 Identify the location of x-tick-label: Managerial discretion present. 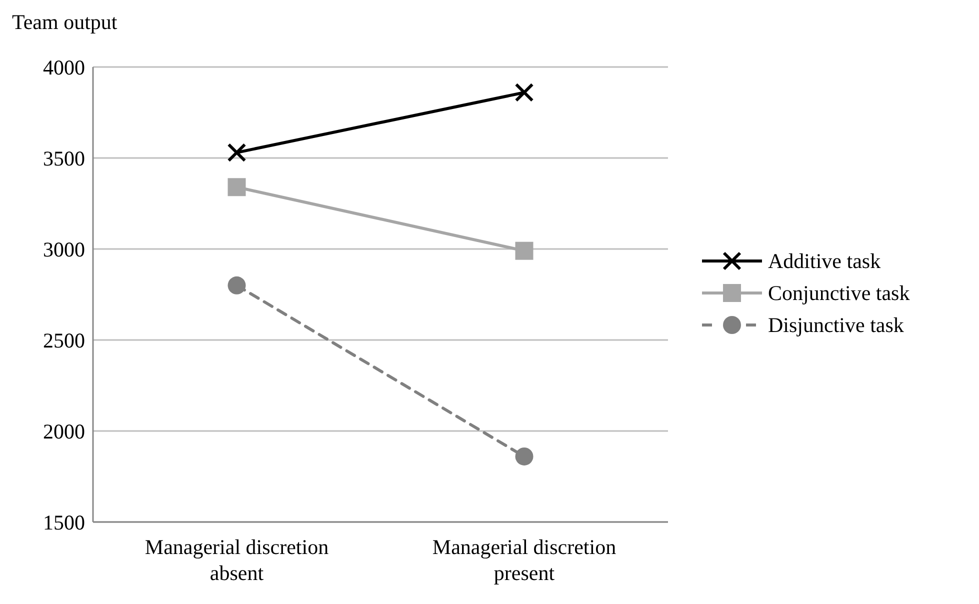
(524, 560).